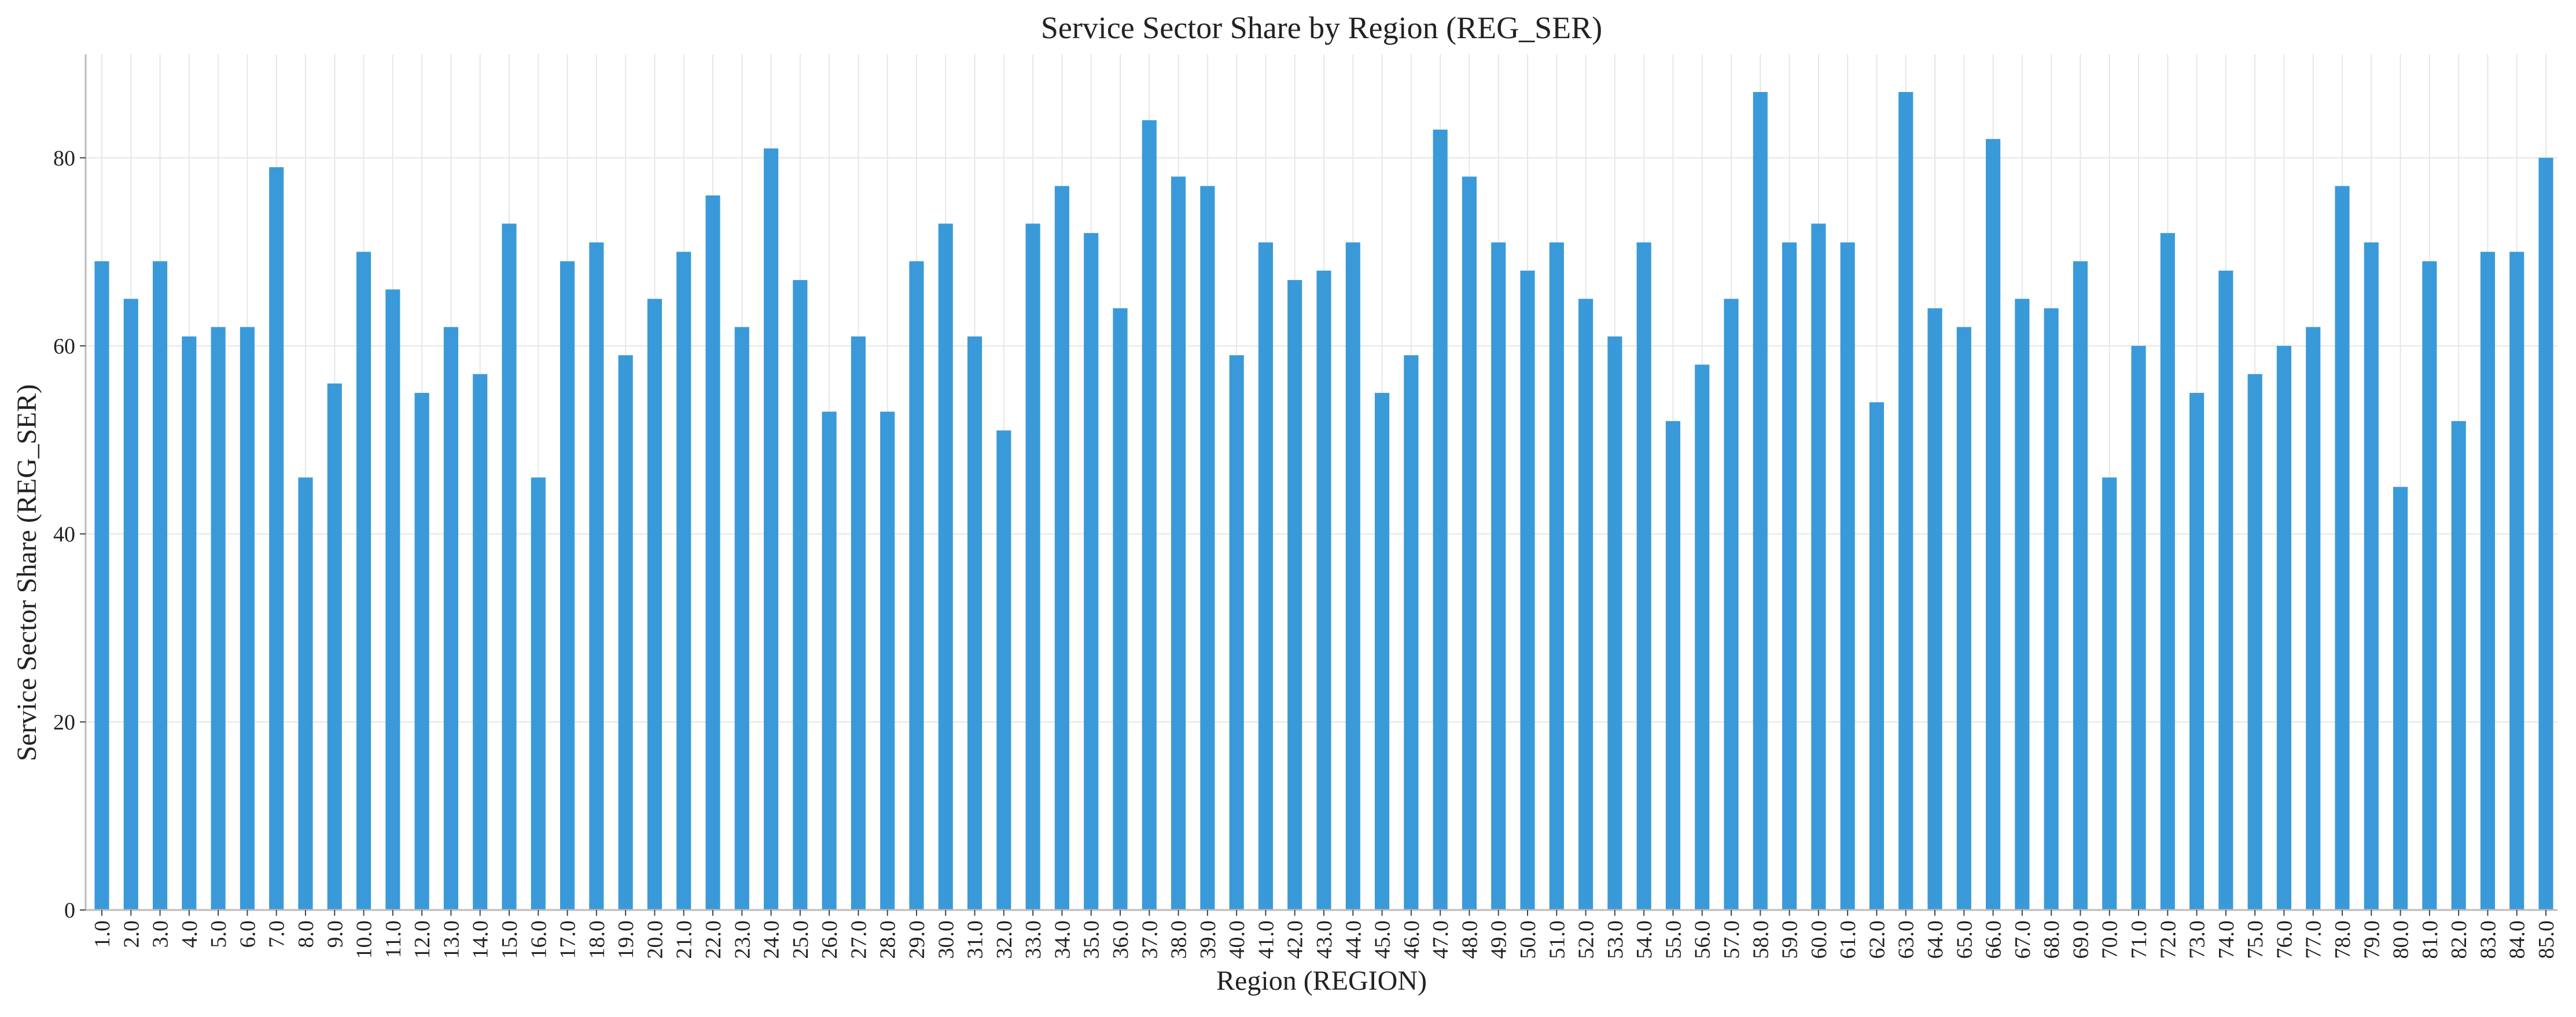 The image size is (2576, 1017). What do you see at coordinates (975, 939) in the screenshot?
I see `x-tick-label-30: 31.0` at bounding box center [975, 939].